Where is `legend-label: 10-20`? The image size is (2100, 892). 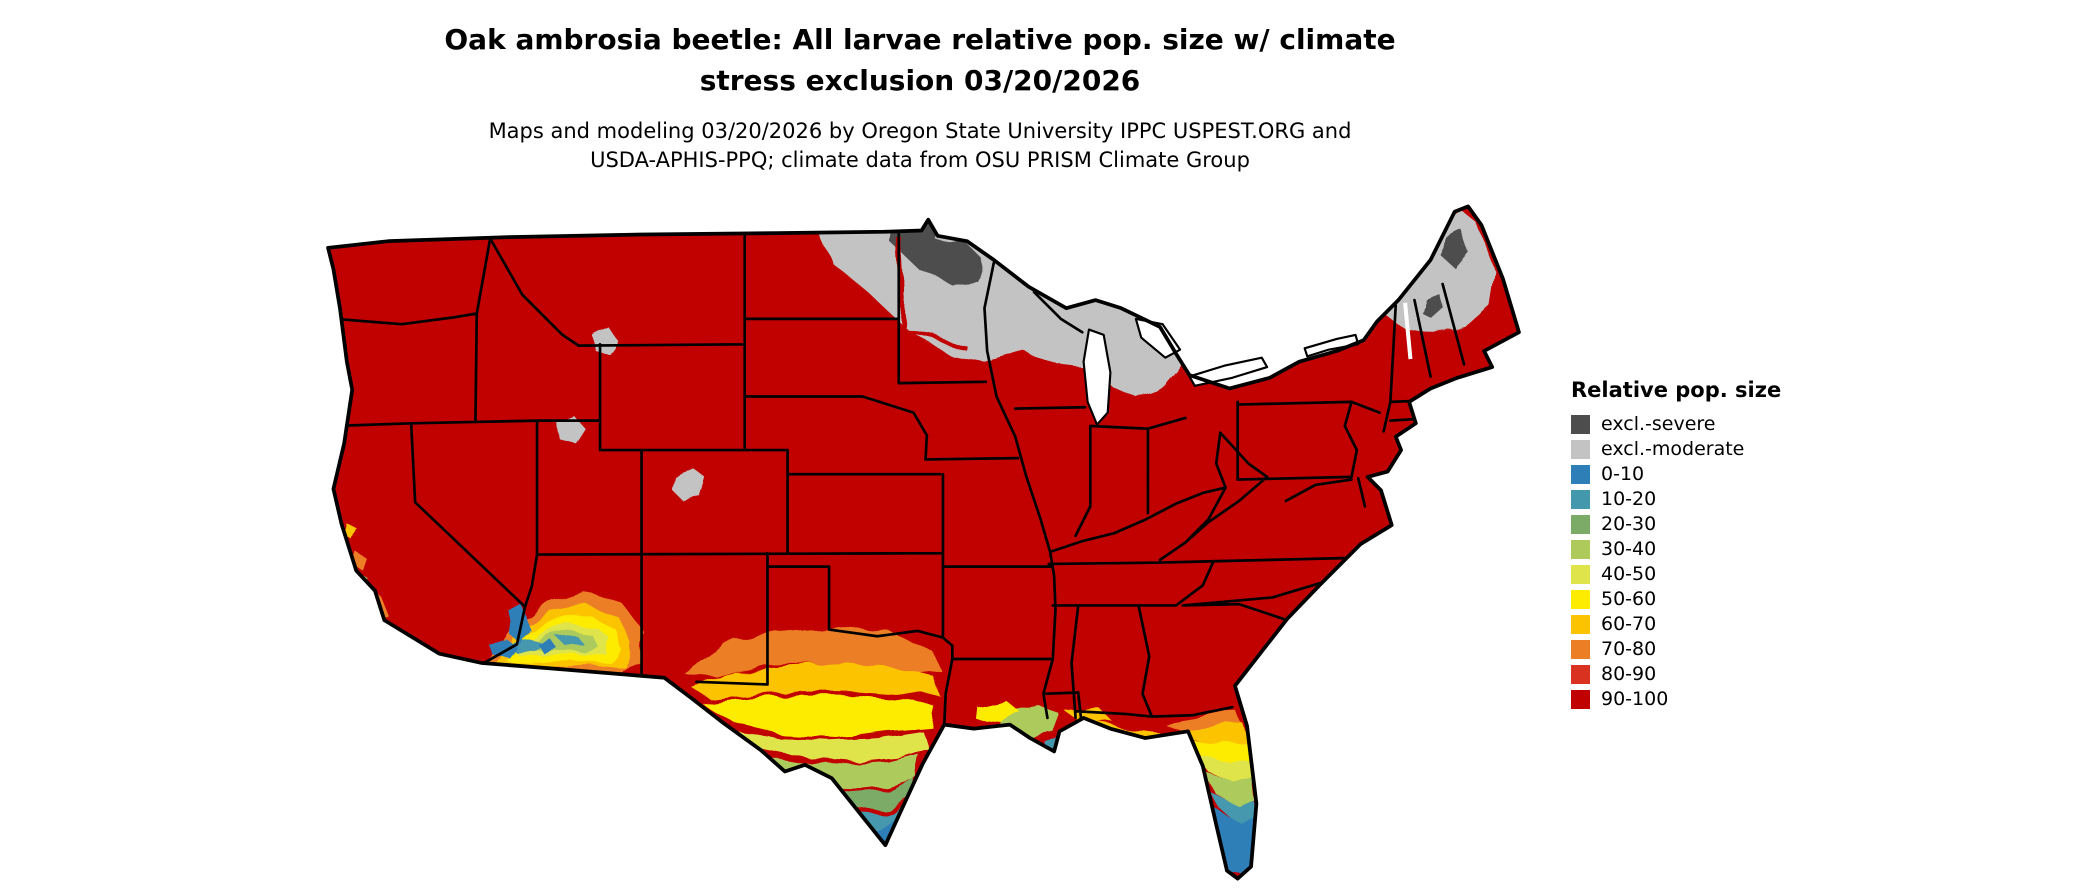 legend-label: 10-20 is located at coordinates (1629, 499).